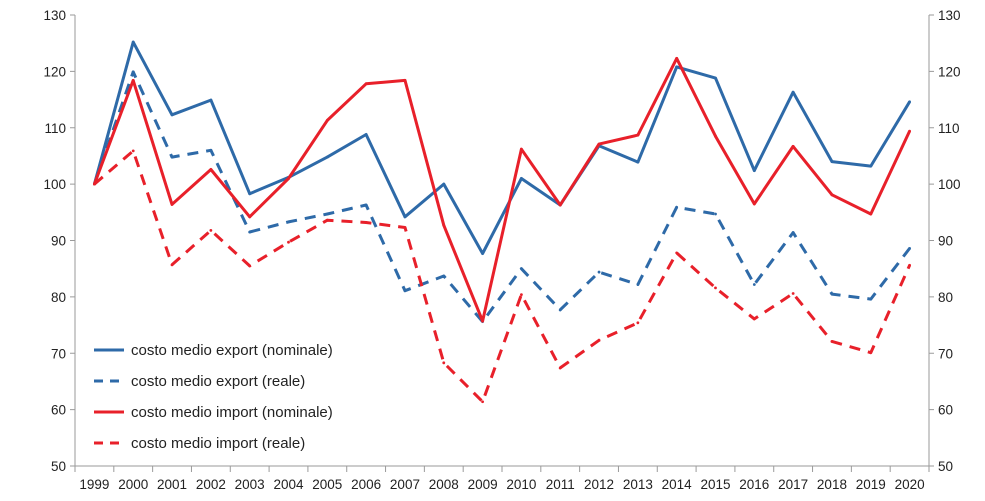 The width and height of the screenshot is (985, 501). I want to click on x-tick-label: 2012, so click(599, 484).